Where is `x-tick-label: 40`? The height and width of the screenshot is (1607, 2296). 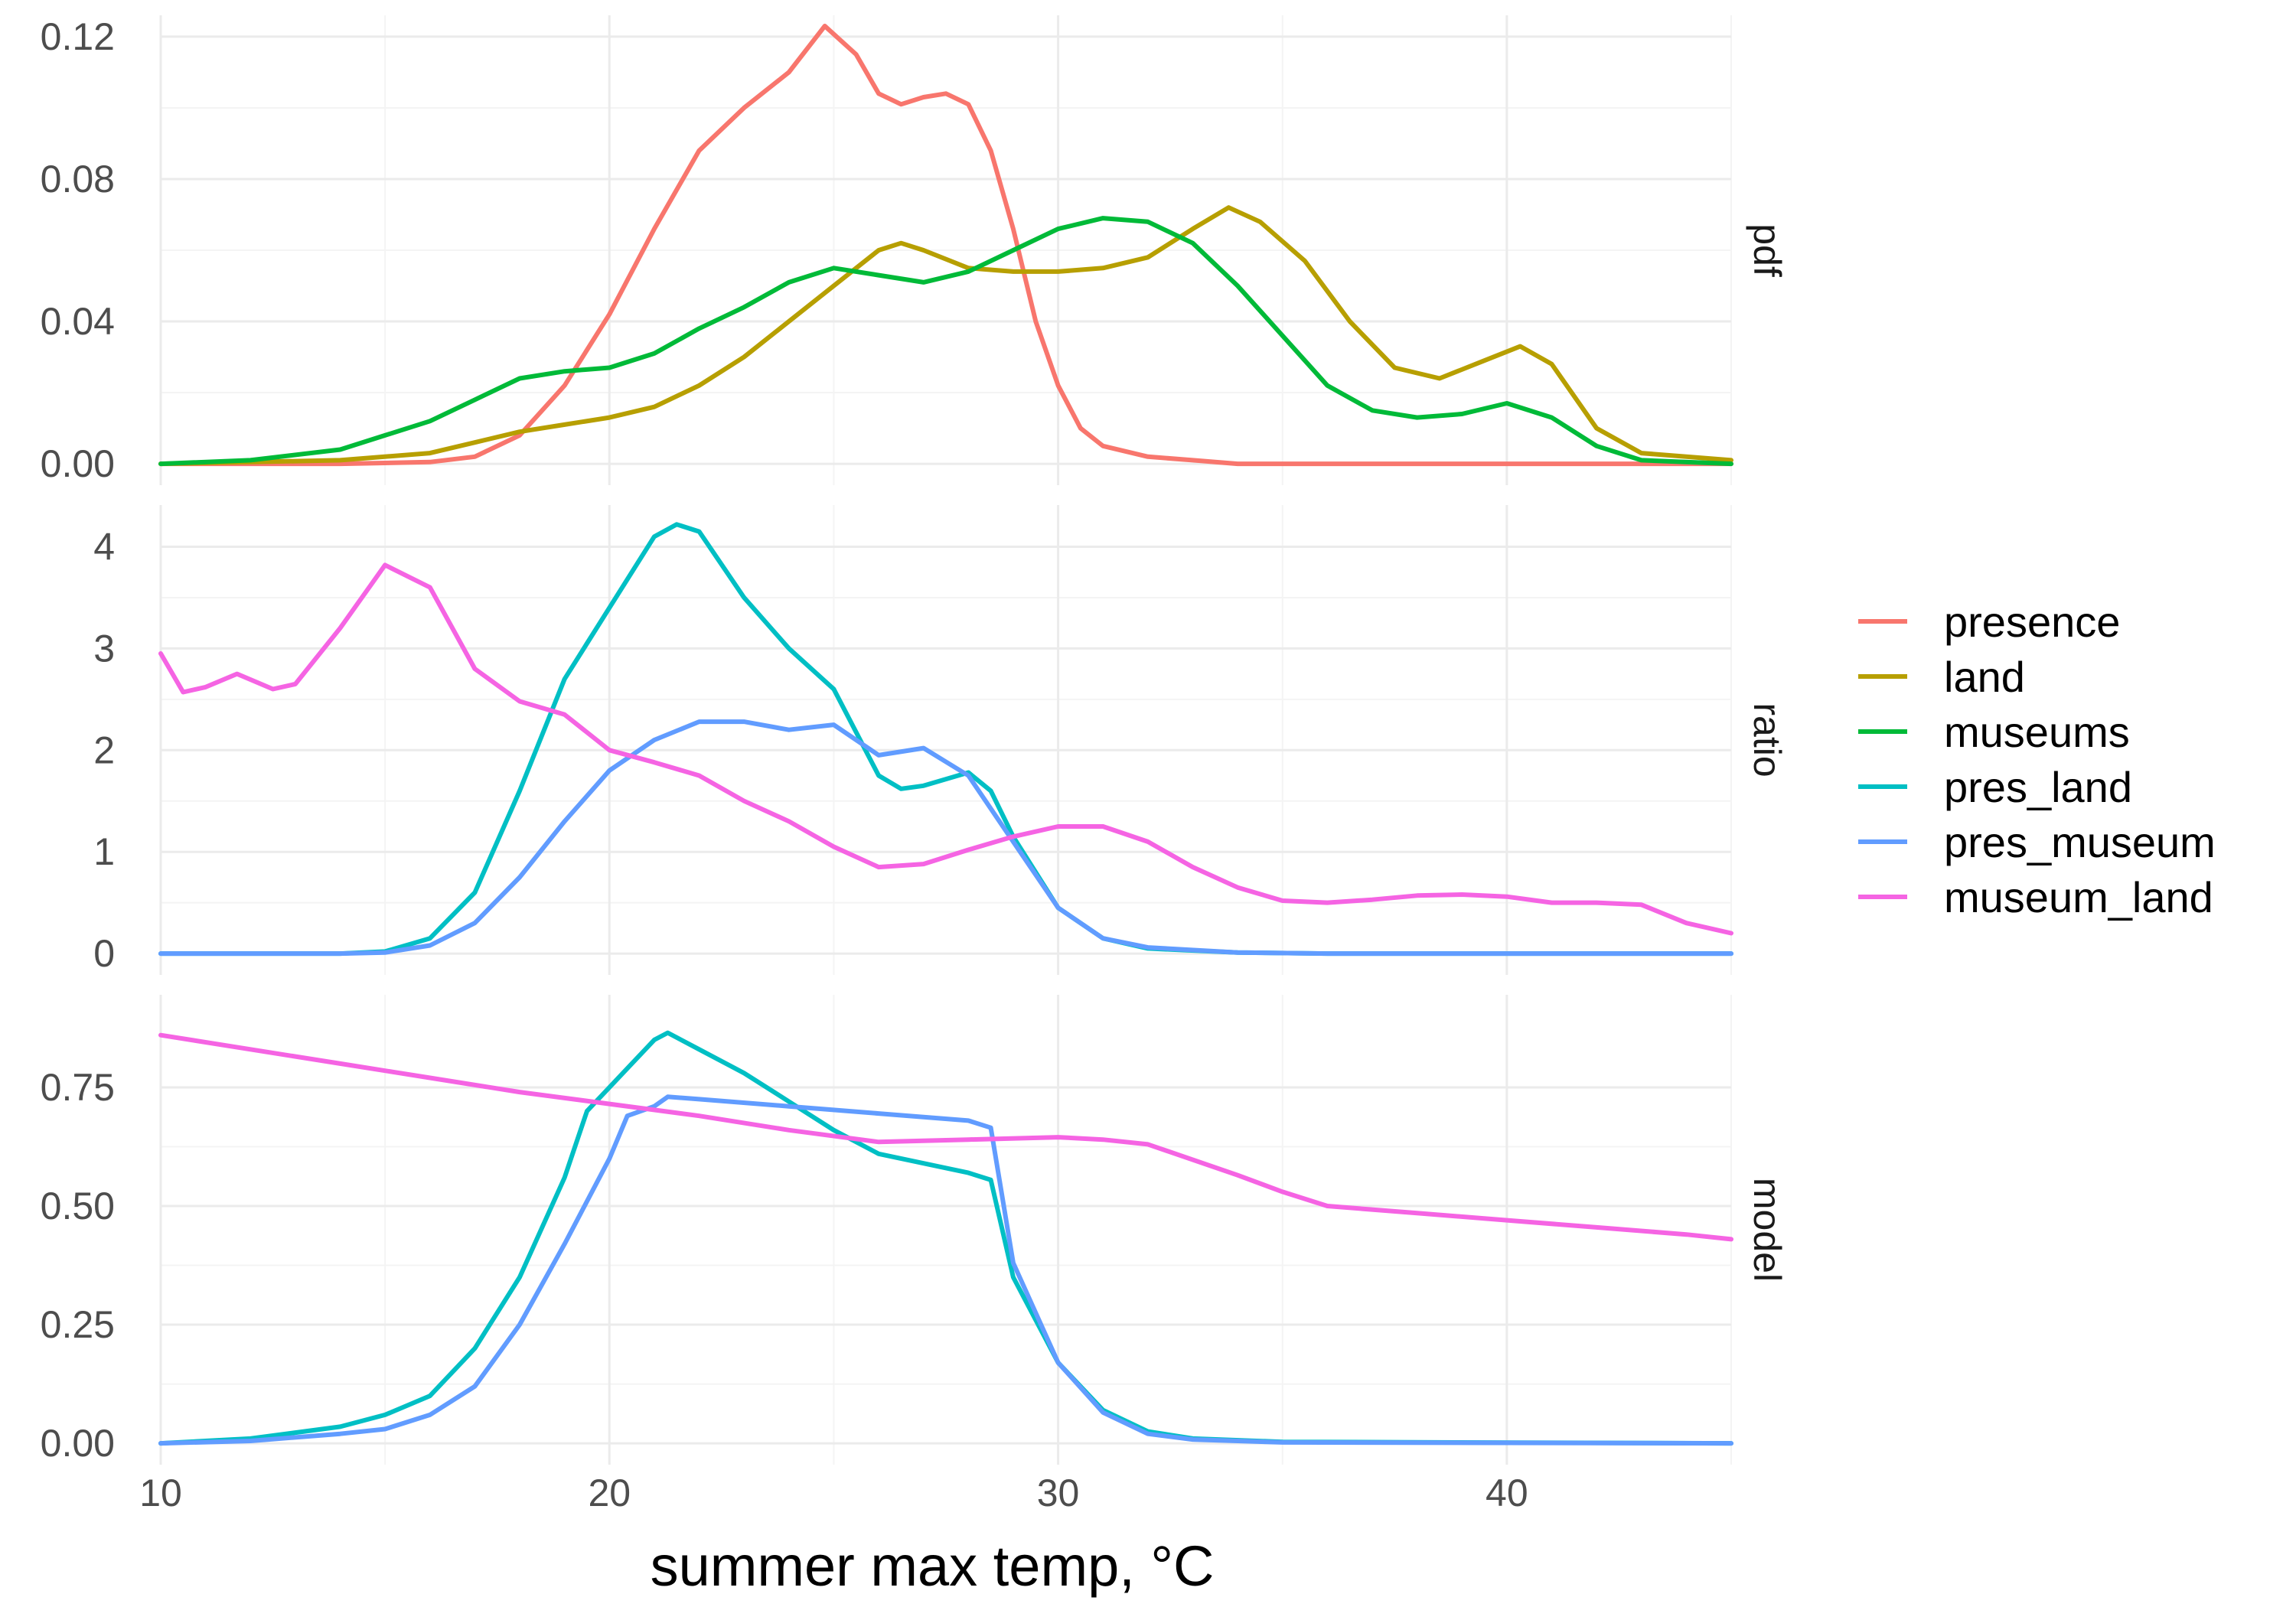 x-tick-label: 40 is located at coordinates (1507, 1493).